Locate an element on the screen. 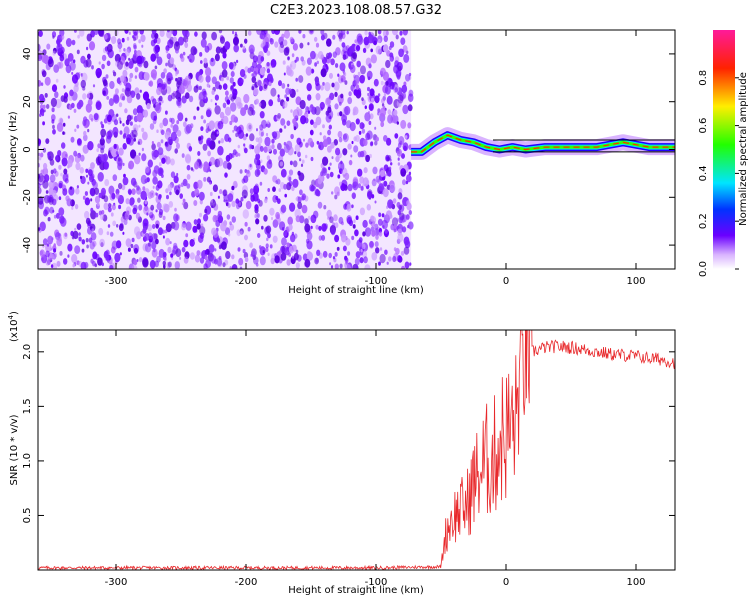 The height and width of the screenshot is (600, 750). spectrogram-x-tick-label: -200 is located at coordinates (246, 281).